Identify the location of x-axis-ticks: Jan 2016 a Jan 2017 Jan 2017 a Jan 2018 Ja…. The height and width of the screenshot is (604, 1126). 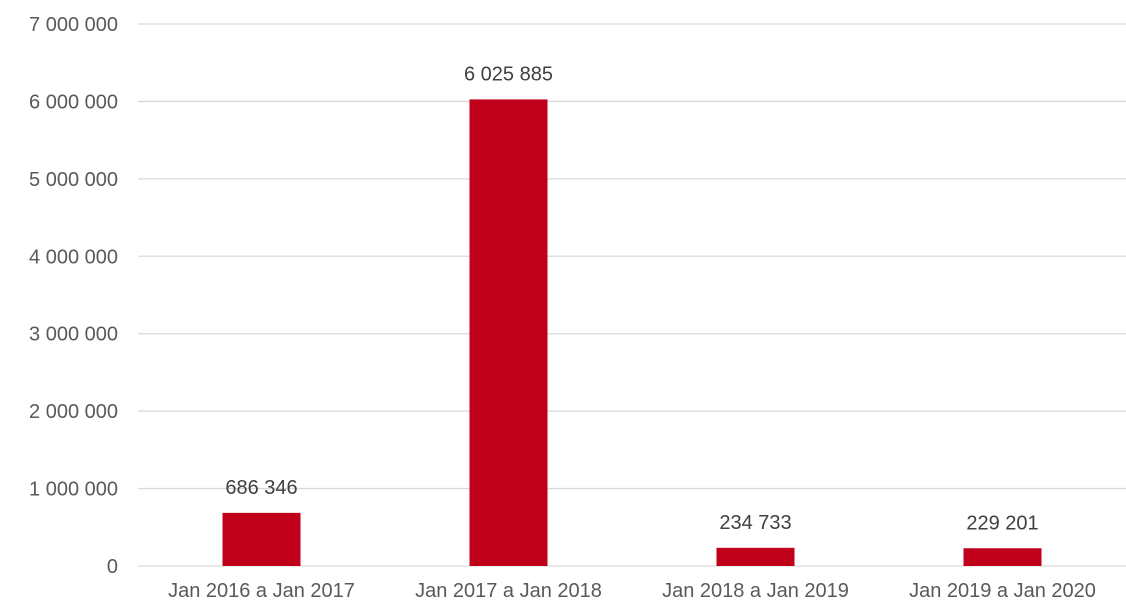
(632, 591).